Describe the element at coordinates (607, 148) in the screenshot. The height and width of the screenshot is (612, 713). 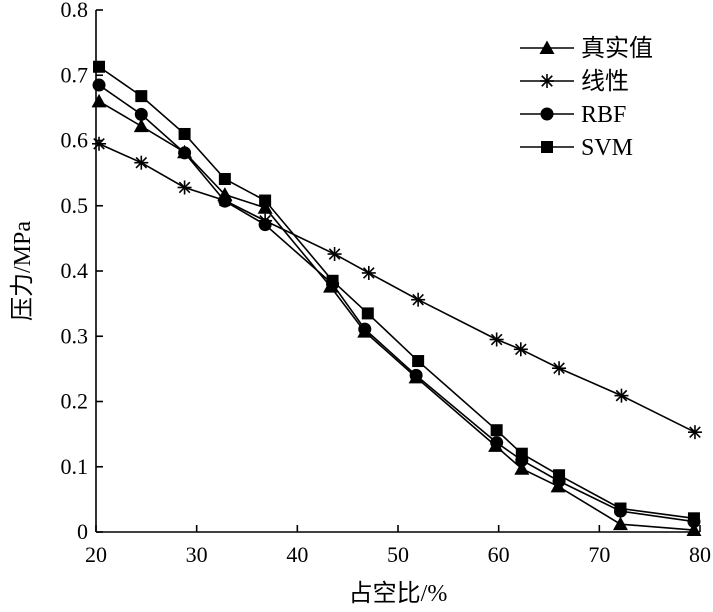
I see `legend-label: SVM` at that location.